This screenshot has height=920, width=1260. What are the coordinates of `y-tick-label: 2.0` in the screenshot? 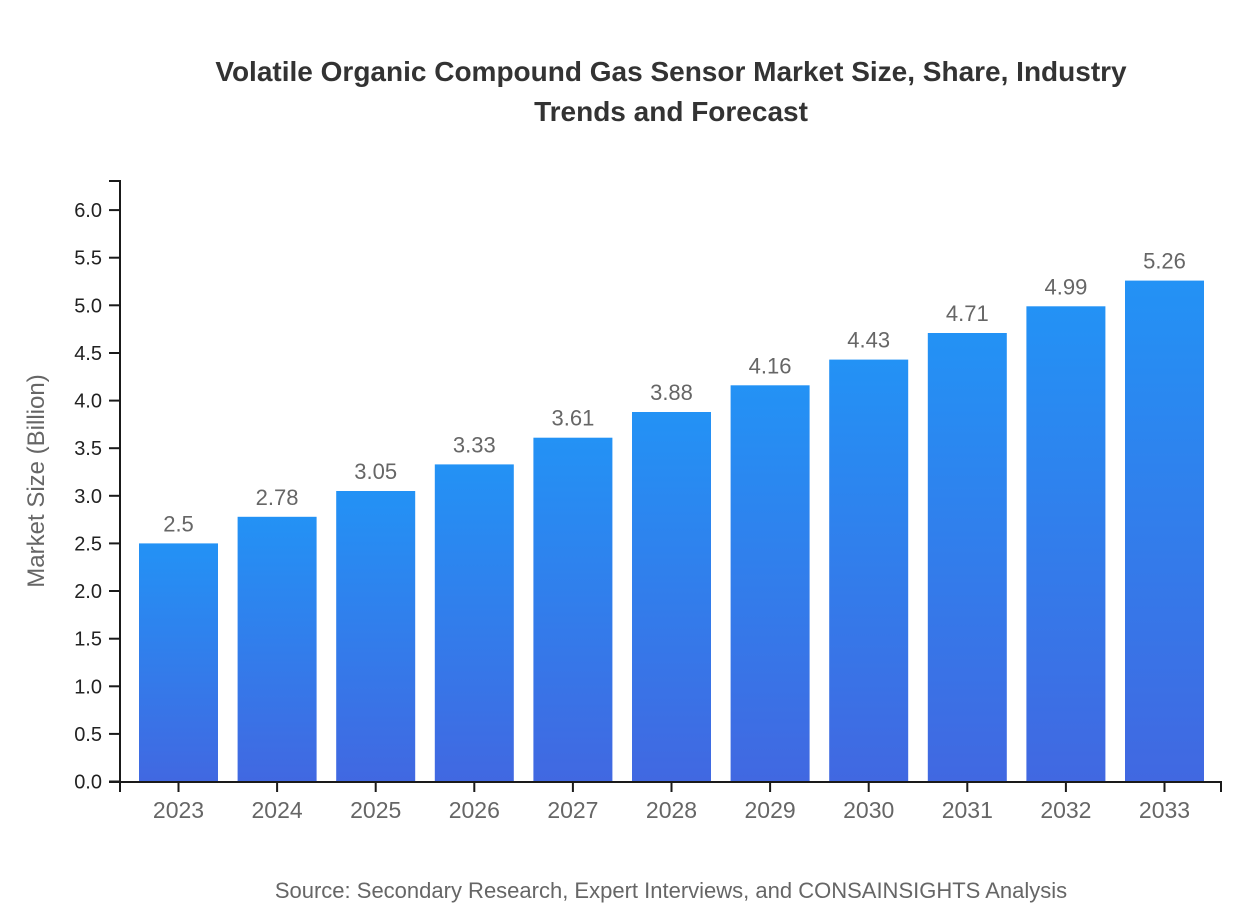 It's located at (88, 592).